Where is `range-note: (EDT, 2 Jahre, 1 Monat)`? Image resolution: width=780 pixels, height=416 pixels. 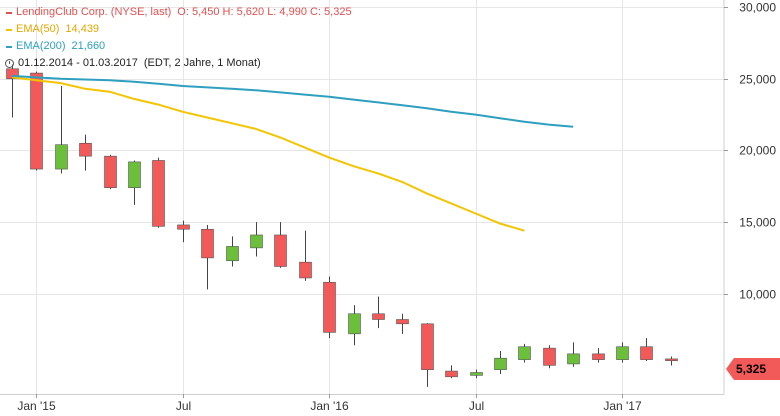
range-note: (EDT, 2 Jahre, 1 Monat) is located at coordinates (202, 63).